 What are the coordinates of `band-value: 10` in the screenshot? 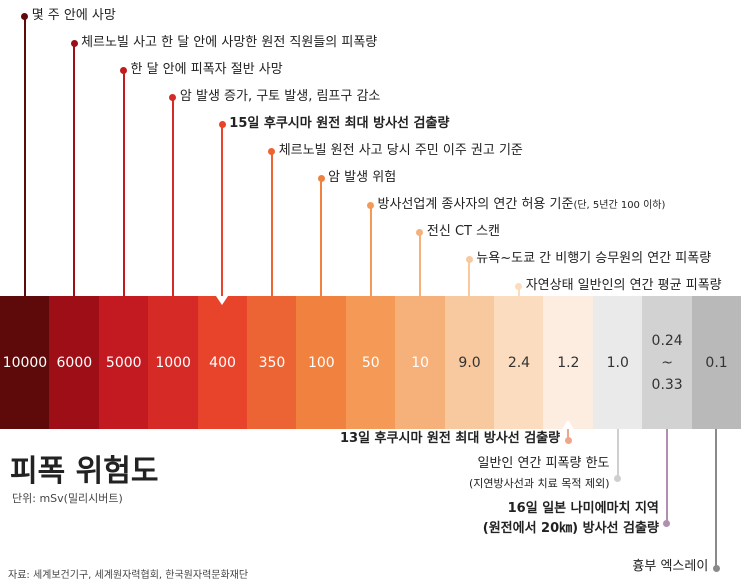 It's located at (420, 362).